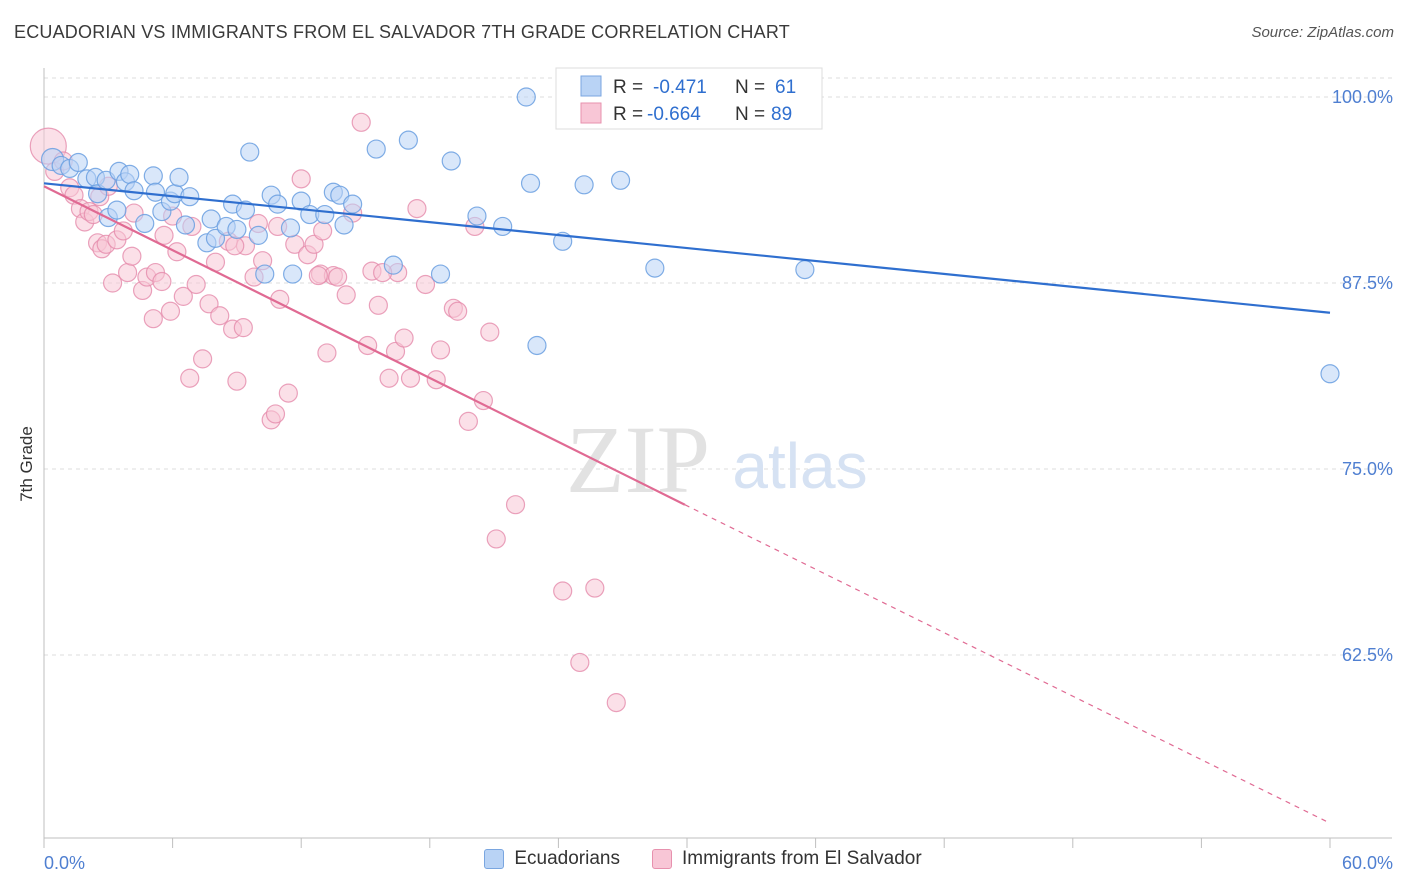  Describe the element at coordinates (1367, 469) in the screenshot. I see `y-tick-label: 75.0%` at that location.